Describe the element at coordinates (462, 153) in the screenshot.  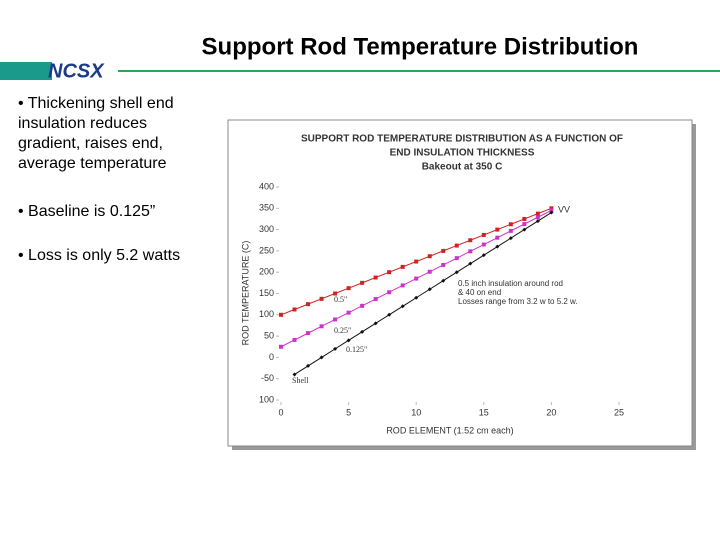
I see `chart-title: END INSULATION THICKNESS` at that location.